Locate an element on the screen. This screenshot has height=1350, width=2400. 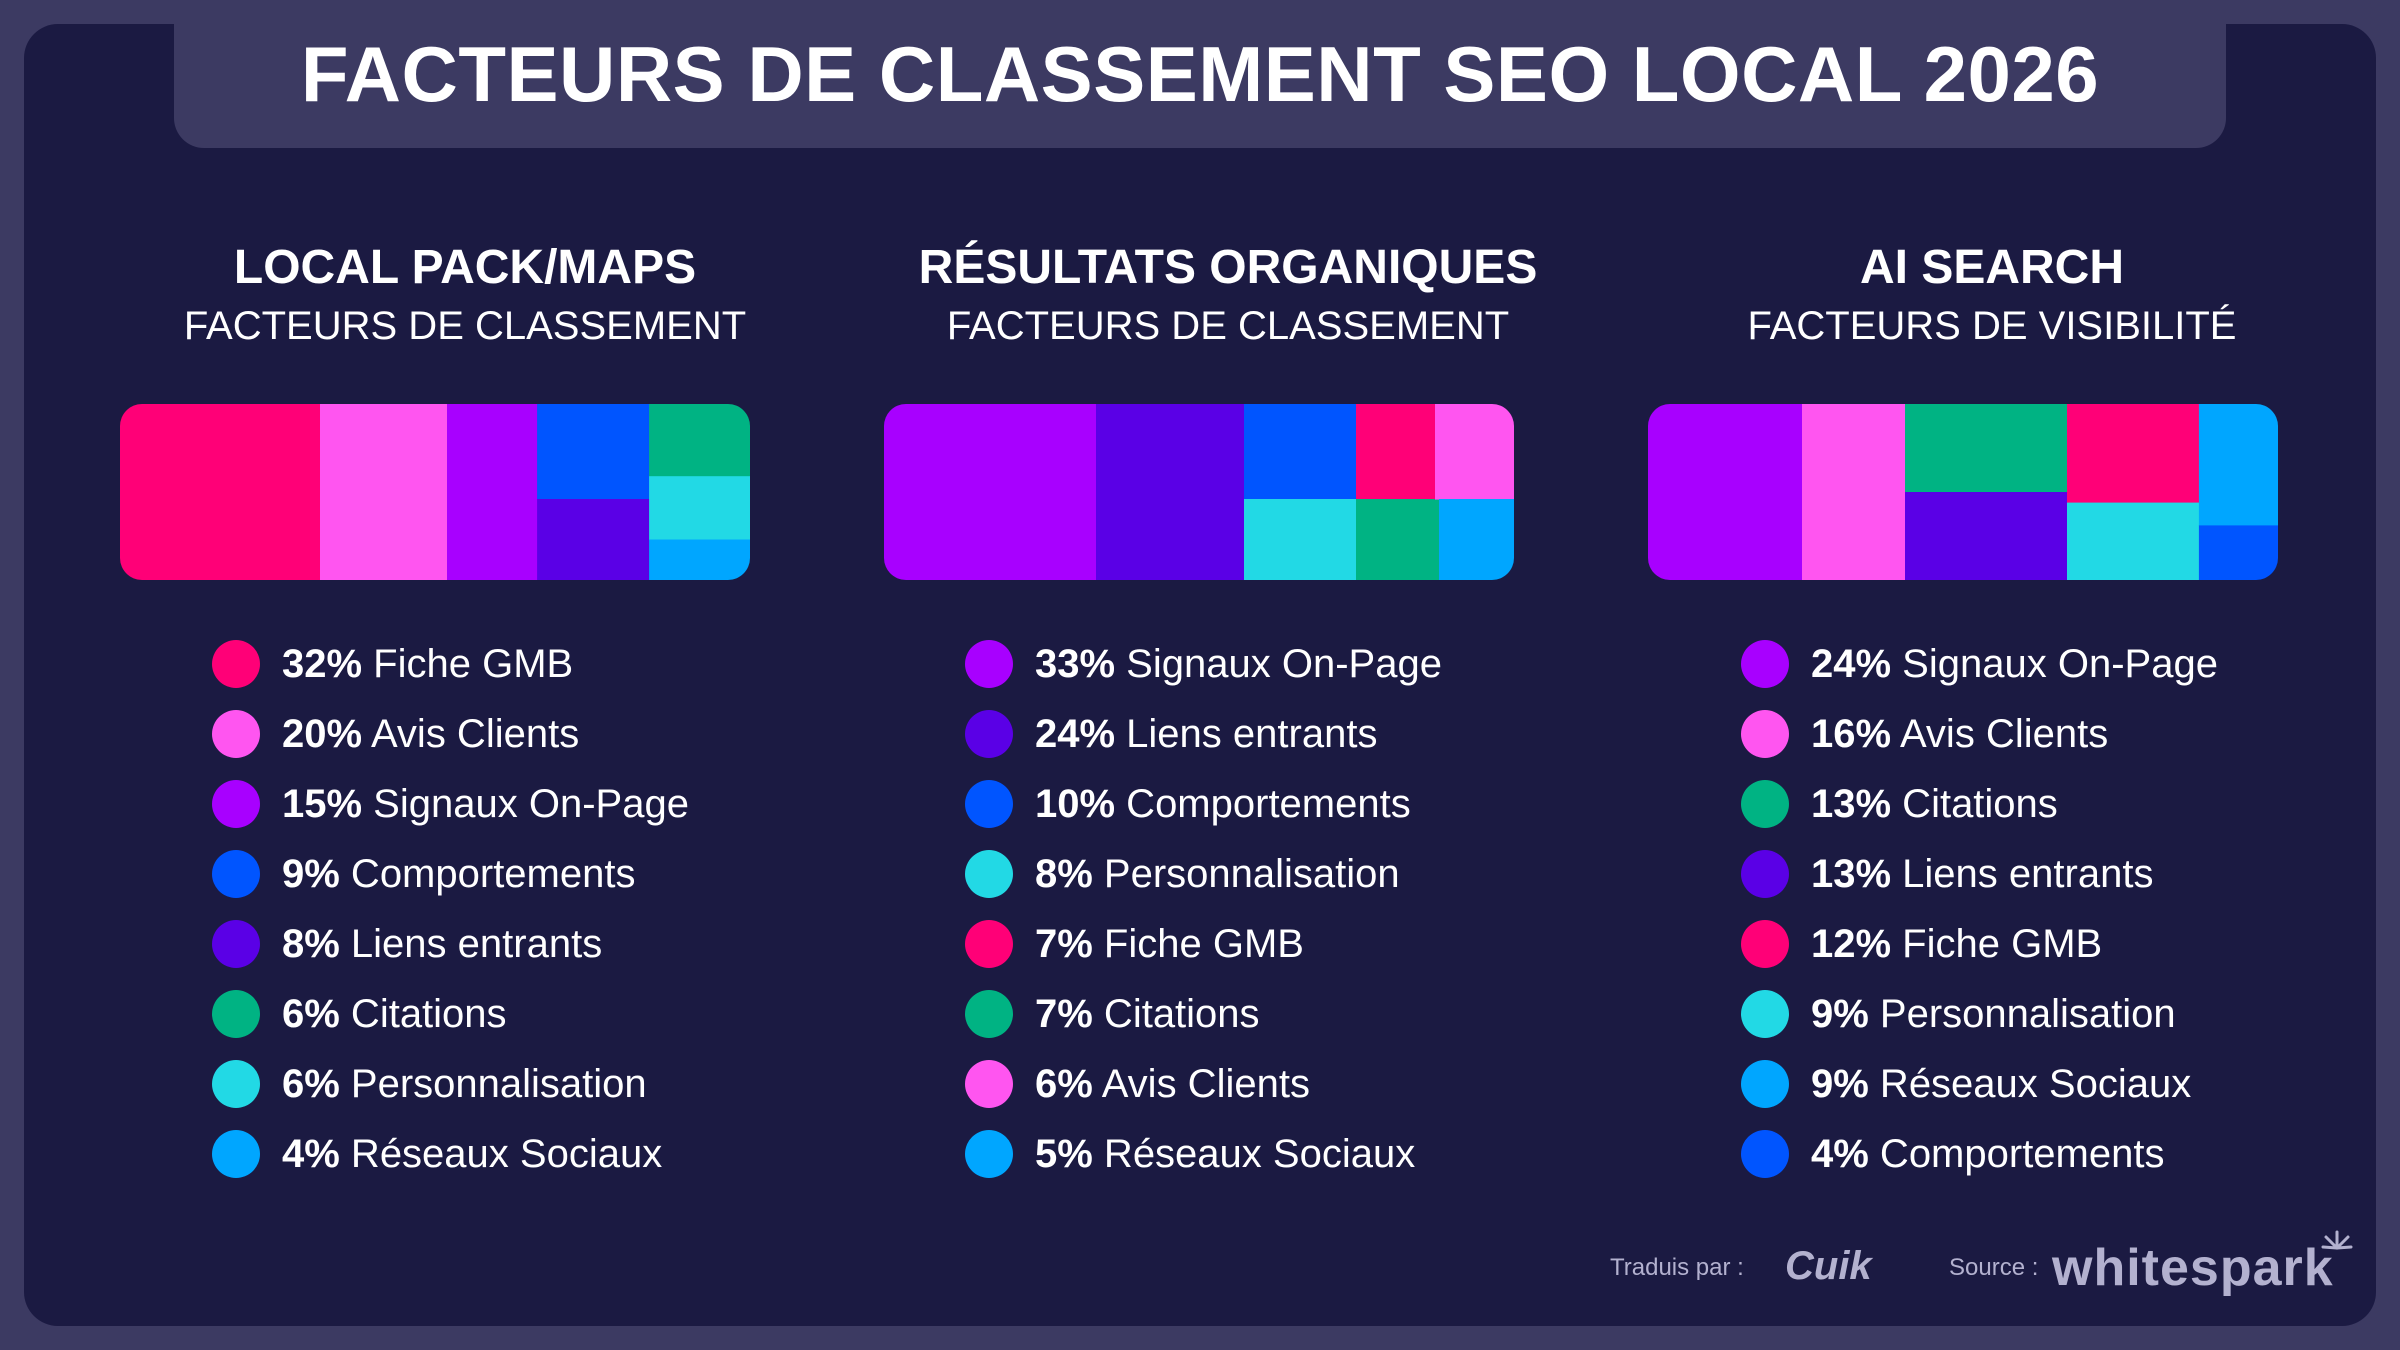
legend-text: 6% Personnalisation is located at coordinates (464, 1084).